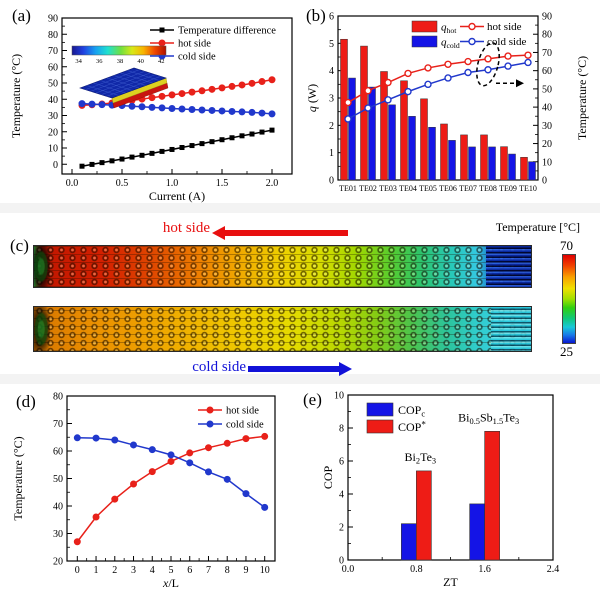  I want to click on series-hot-side, so click(438, 79).